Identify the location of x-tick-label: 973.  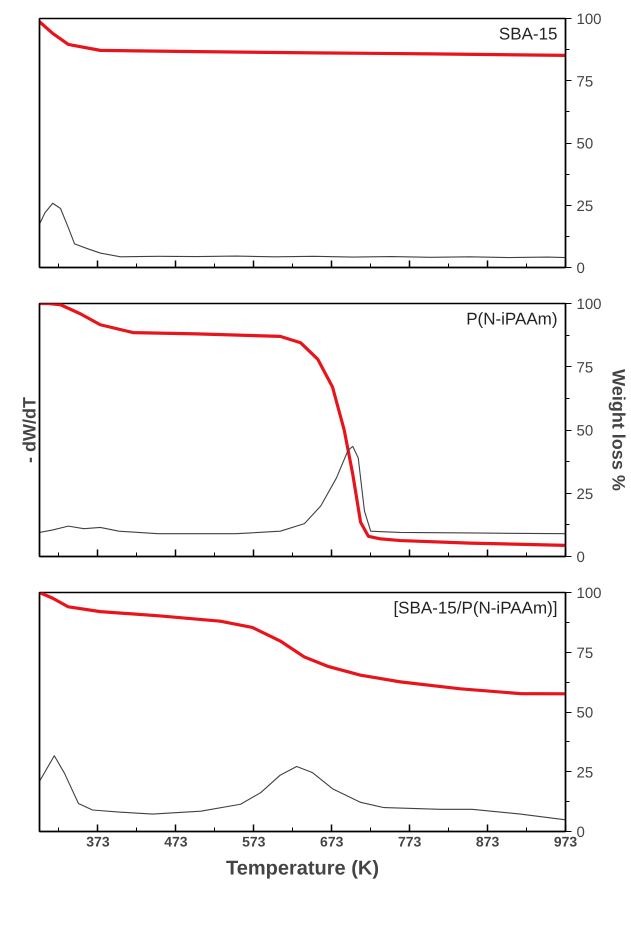
(566, 842).